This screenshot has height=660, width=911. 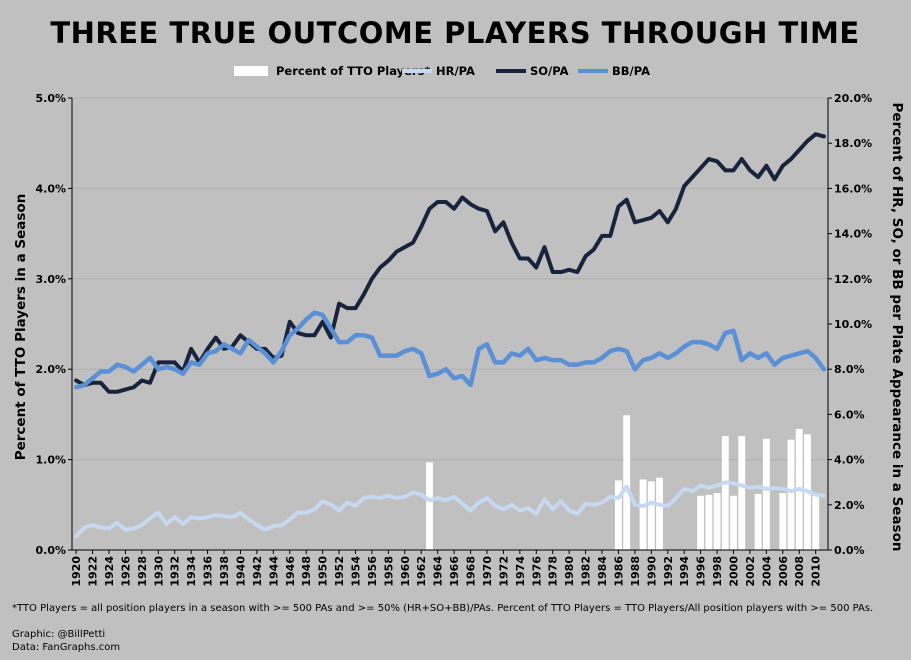 I want to click on tto-bars, so click(x=623, y=482).